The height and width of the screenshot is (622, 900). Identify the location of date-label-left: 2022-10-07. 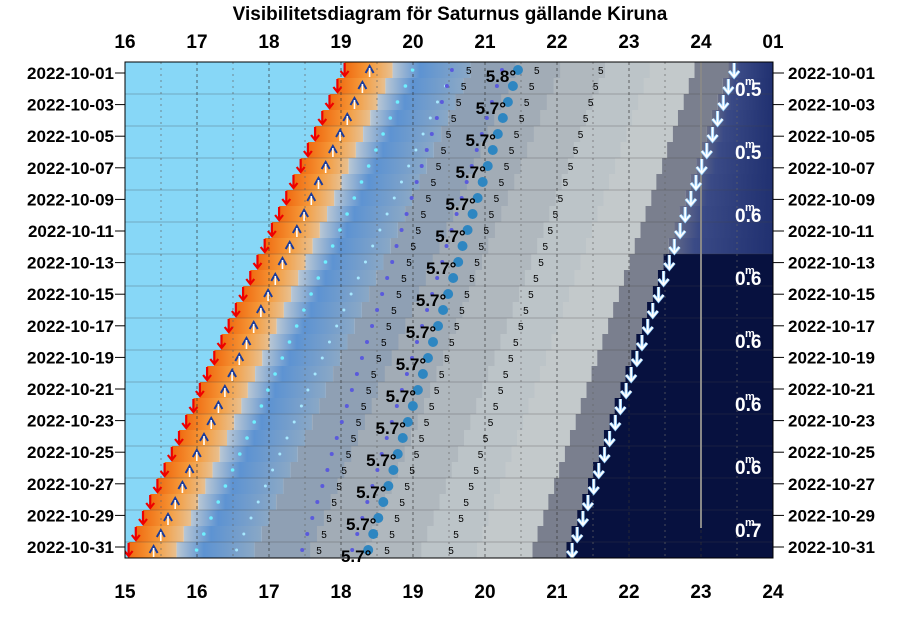
(70, 168).